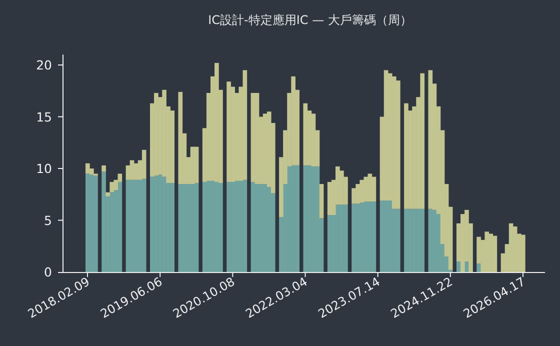 This screenshot has height=346, width=560. I want to click on chart-title: IC設計-特定應用IC — 大戶籌碼（周）, so click(310, 20).